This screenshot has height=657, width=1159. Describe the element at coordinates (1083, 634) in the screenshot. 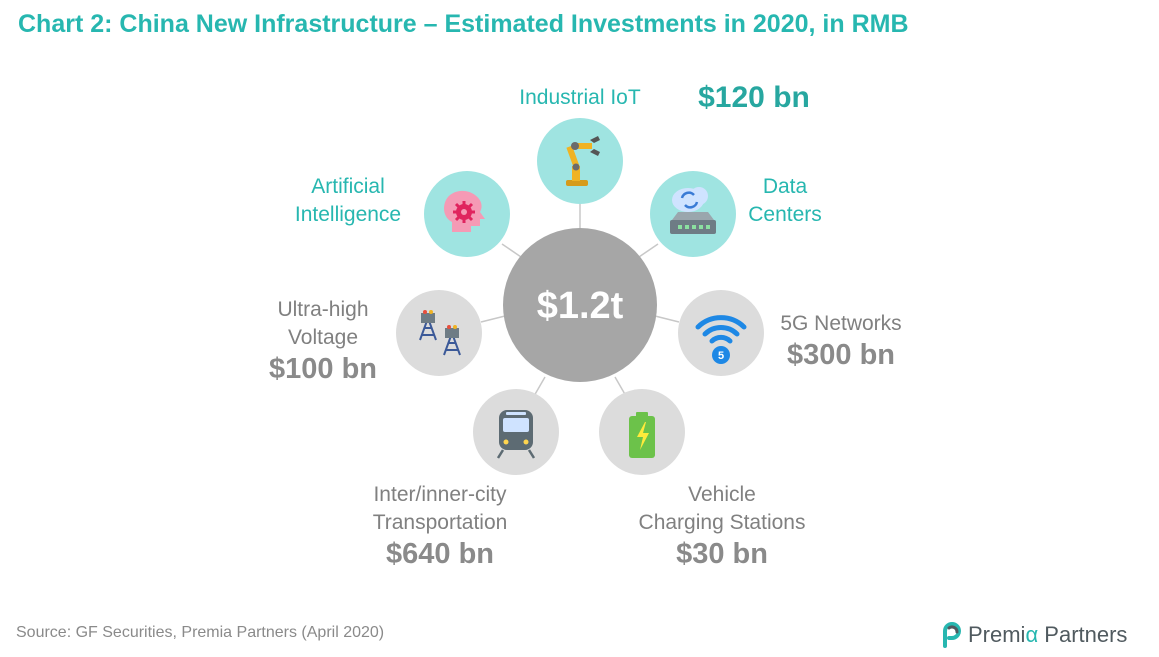

I see `brand-name-part2: Partners` at that location.